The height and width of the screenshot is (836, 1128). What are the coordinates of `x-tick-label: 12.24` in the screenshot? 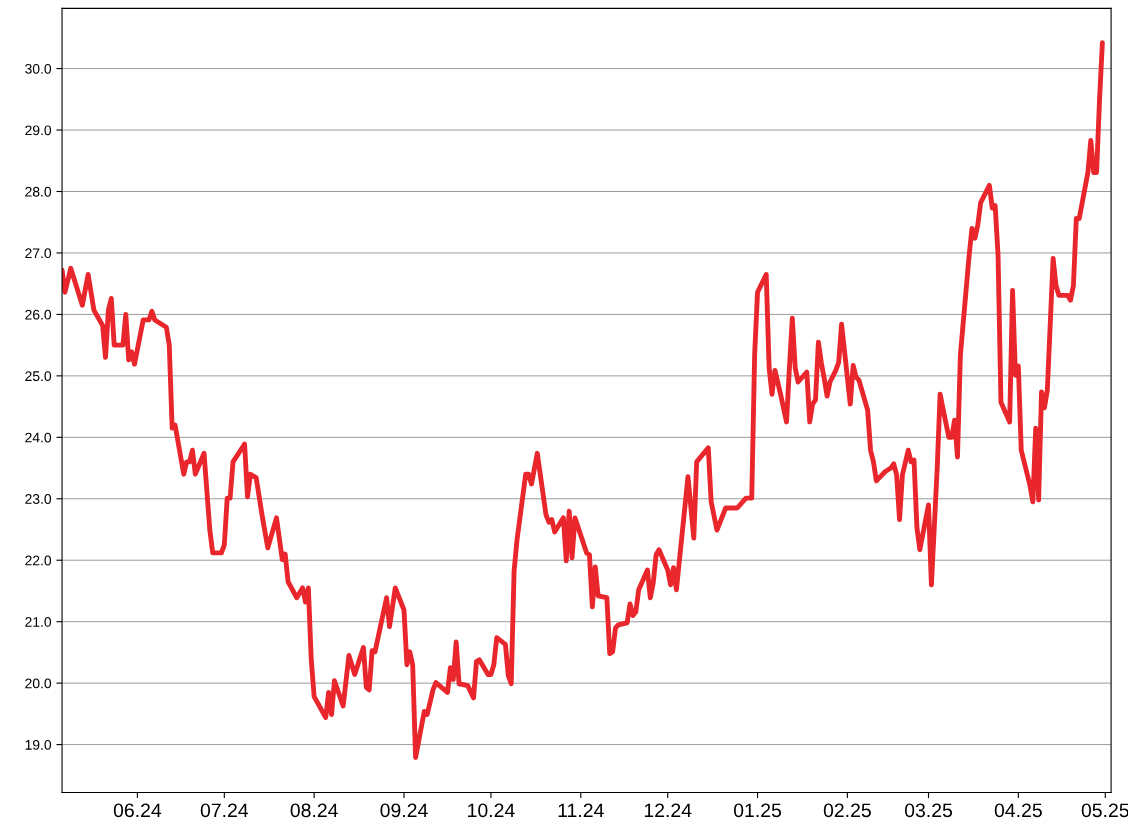 It's located at (668, 810).